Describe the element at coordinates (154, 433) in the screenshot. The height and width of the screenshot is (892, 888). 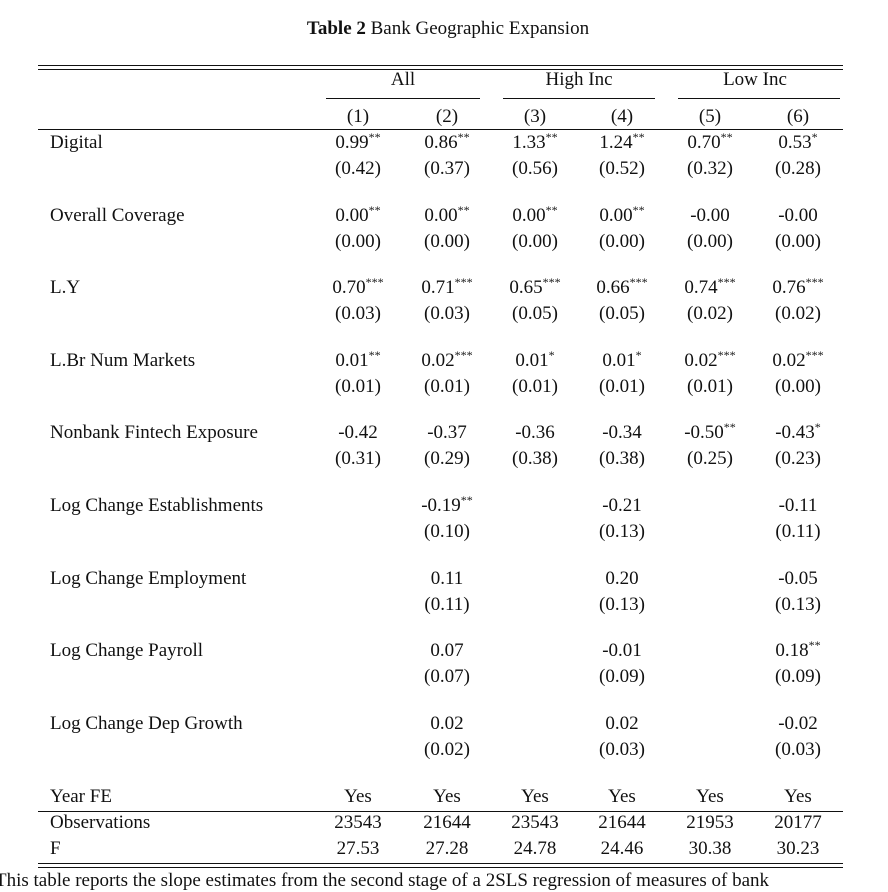
I see `row-label: Nonbank Fintech Exposure` at that location.